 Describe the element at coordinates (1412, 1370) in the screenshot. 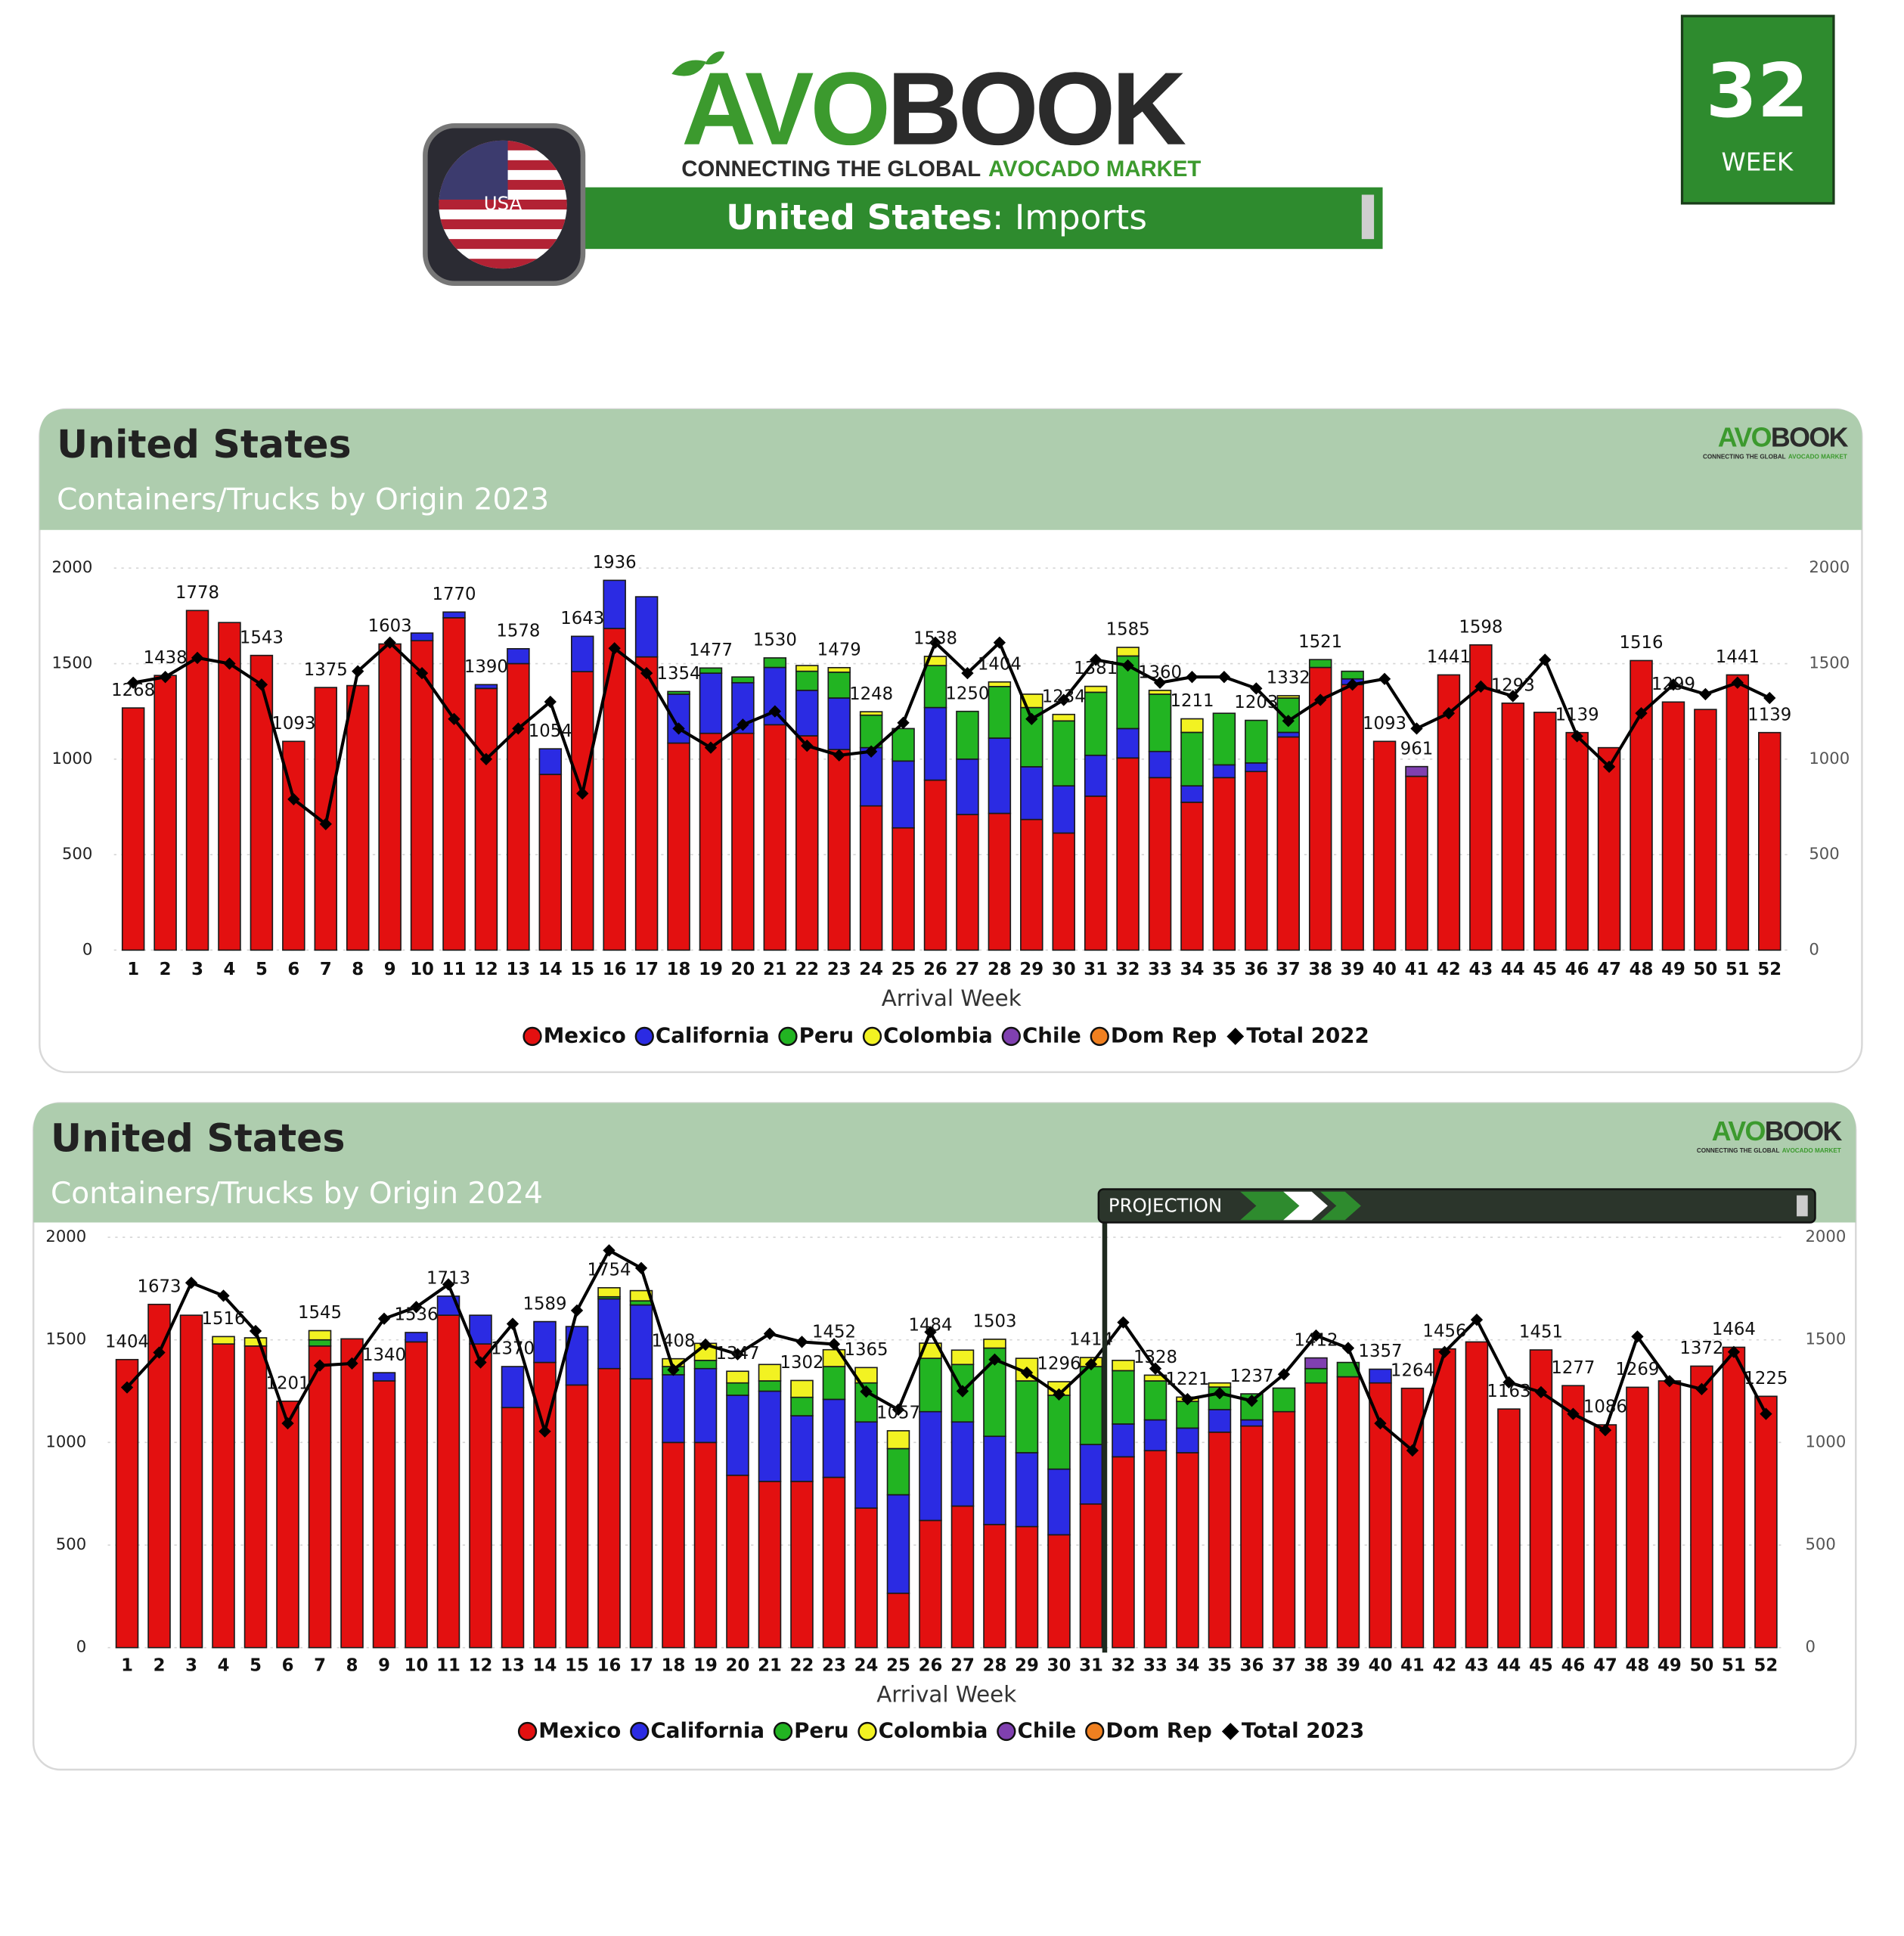

I see `total-label: 1264` at that location.